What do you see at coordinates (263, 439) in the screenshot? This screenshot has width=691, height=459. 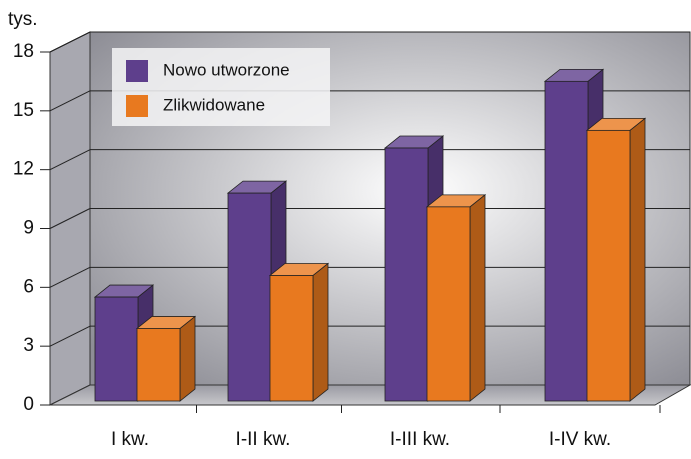 I see `x-tick-label: I-II kw.` at bounding box center [263, 439].